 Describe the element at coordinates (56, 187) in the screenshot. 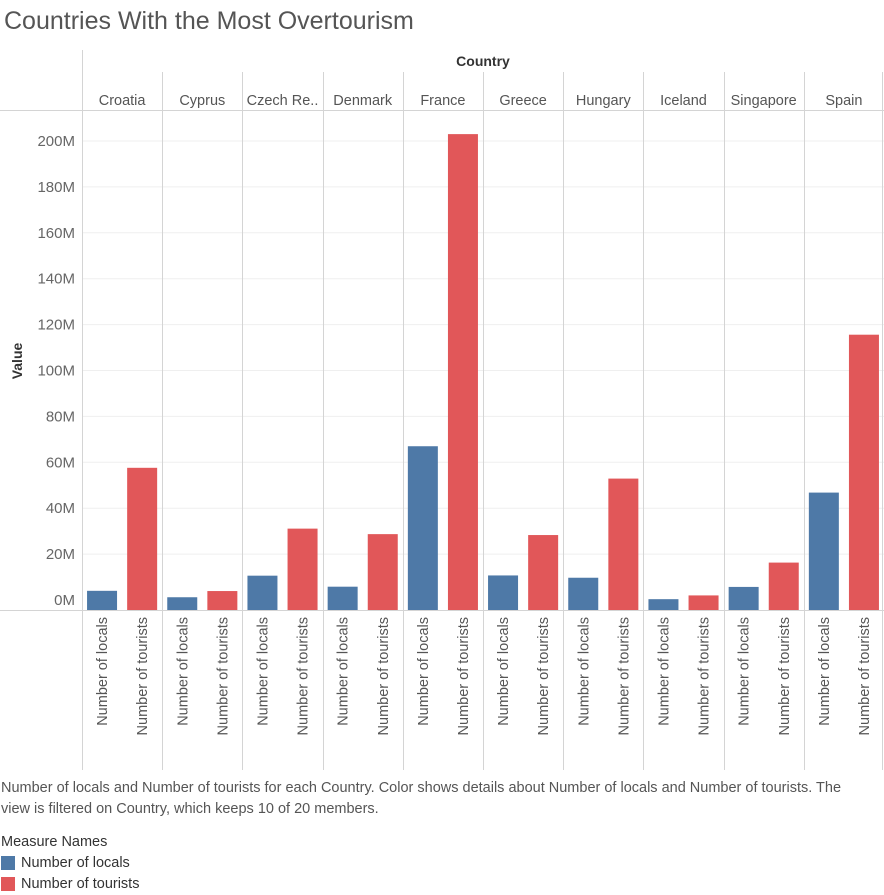

I see `y-tick-label: 180M` at that location.